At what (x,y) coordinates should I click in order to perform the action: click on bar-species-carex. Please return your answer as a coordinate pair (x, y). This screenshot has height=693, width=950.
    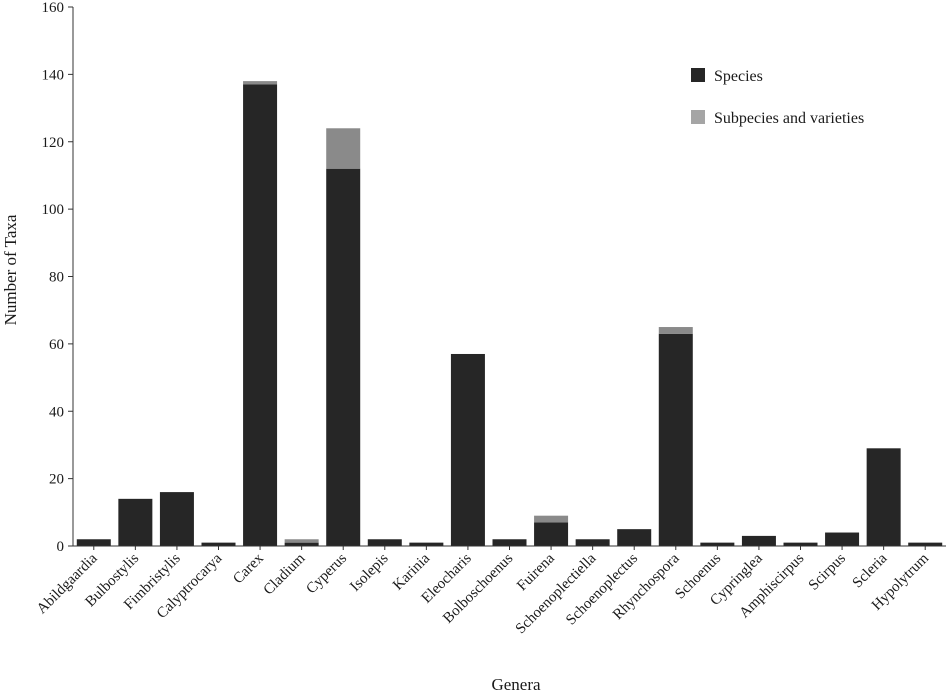
    Looking at the image, I should click on (260, 315).